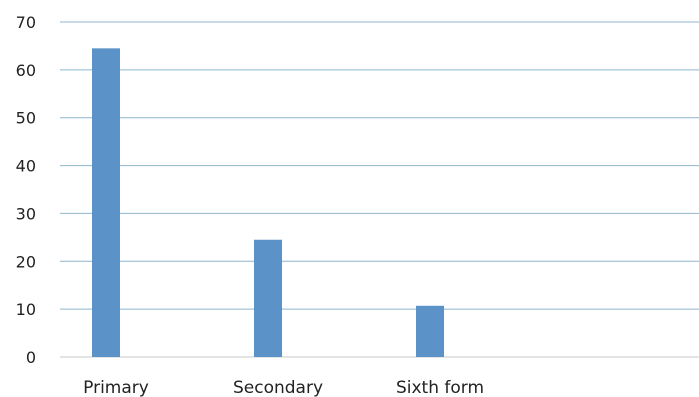  Describe the element at coordinates (106, 202) in the screenshot. I see `bar-primary` at that location.